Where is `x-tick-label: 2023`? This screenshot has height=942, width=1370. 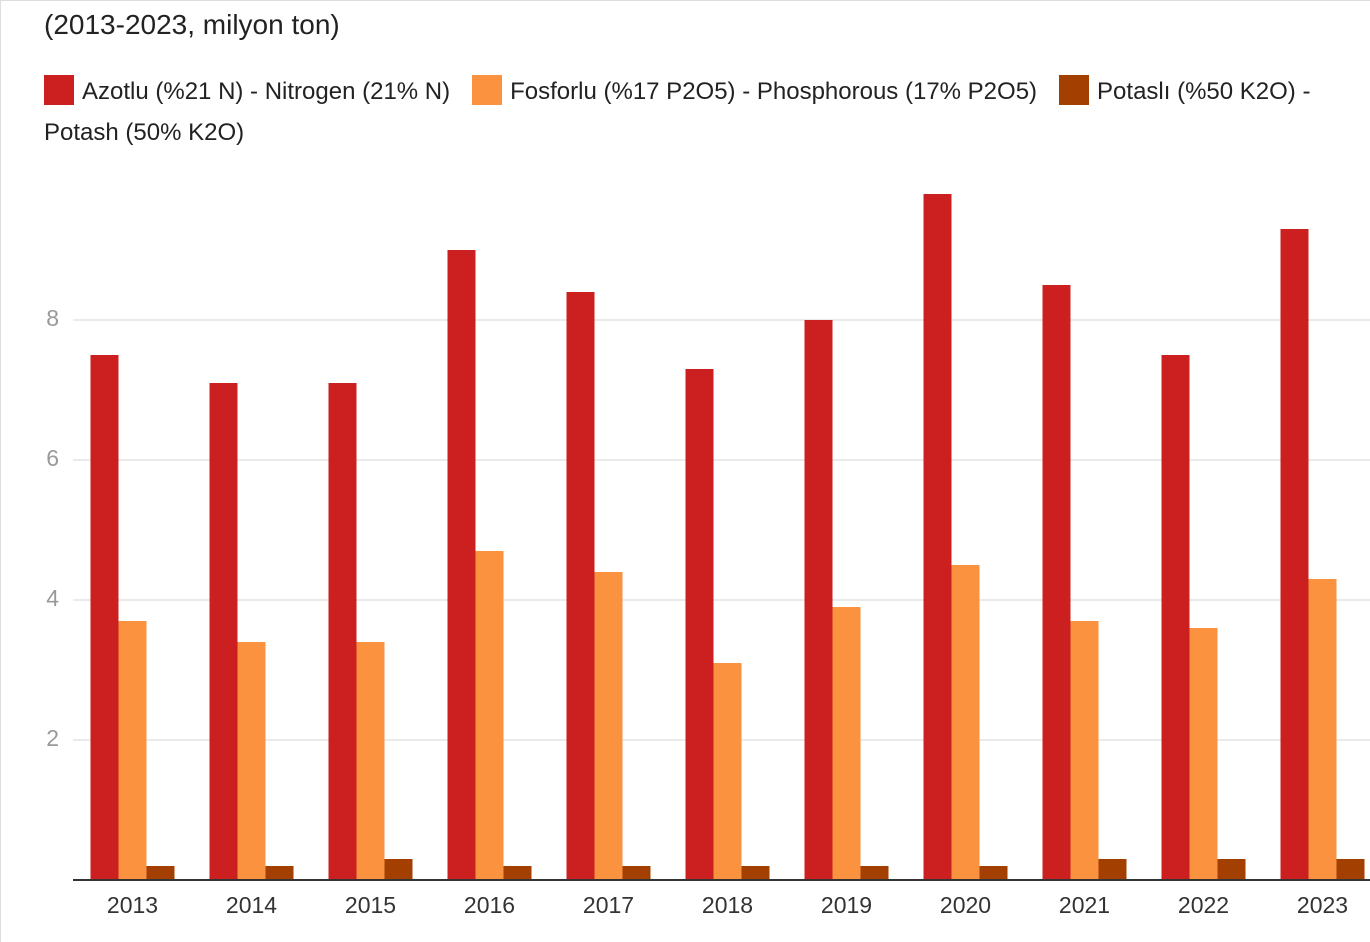 x-tick-label: 2023 is located at coordinates (1322, 905).